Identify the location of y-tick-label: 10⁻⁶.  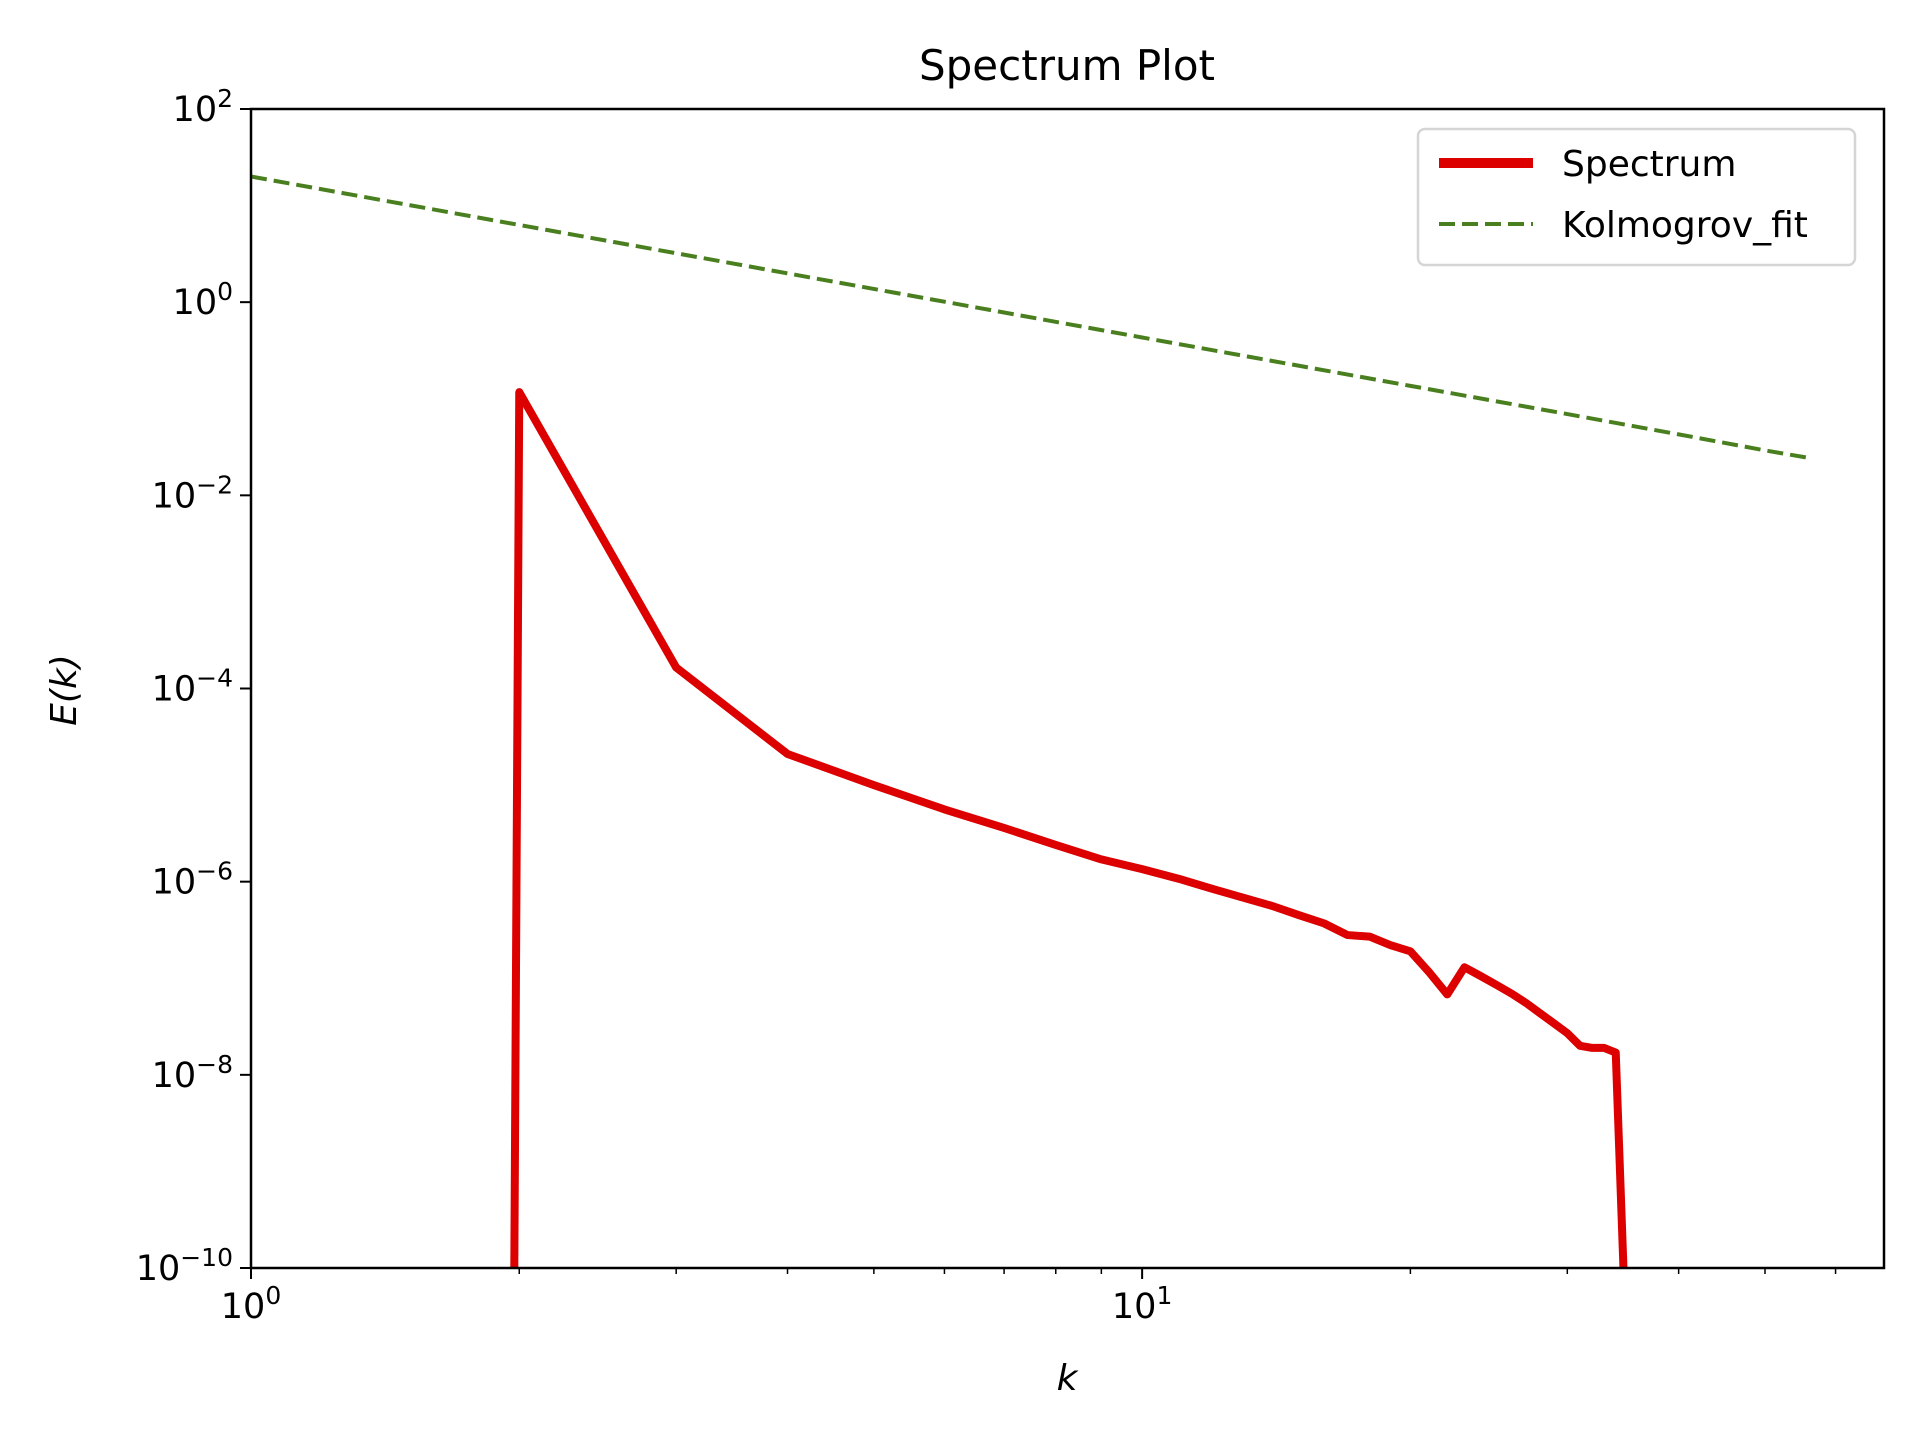
(192, 880).